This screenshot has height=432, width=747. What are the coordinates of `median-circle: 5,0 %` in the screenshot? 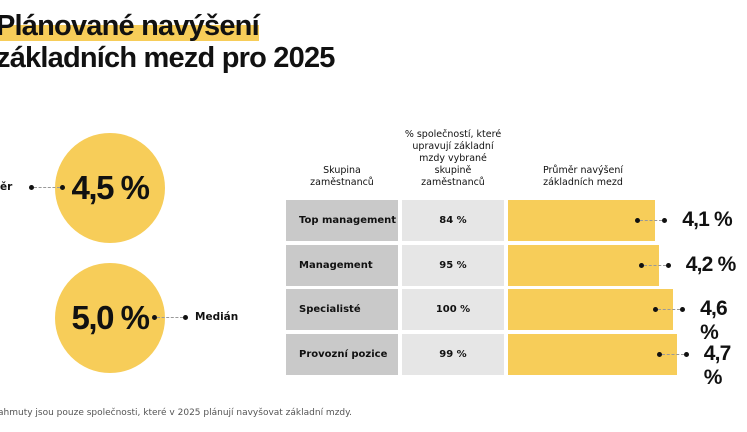 It's located at (110, 318).